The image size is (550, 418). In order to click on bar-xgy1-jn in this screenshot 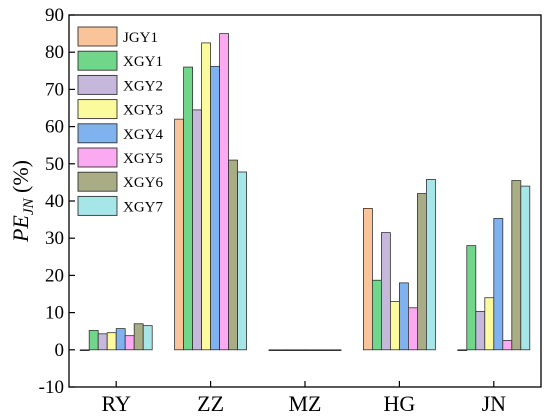, I will do `click(471, 298)`.